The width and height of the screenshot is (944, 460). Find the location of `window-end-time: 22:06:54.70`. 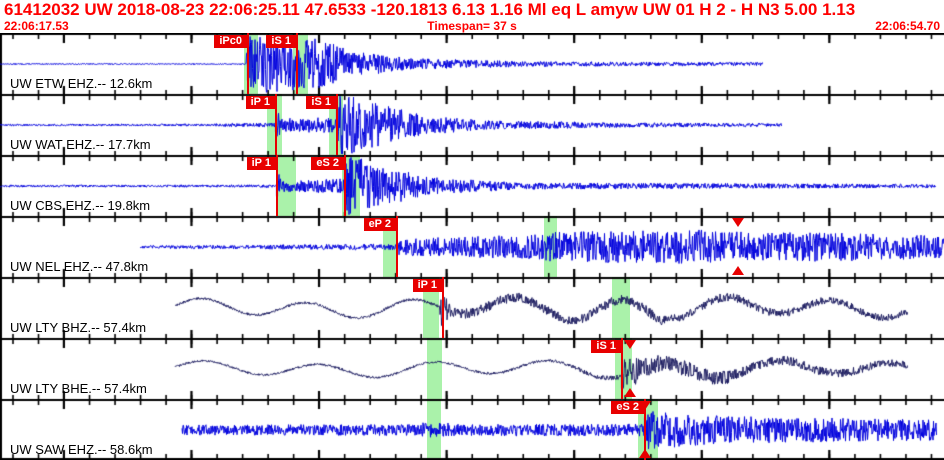

window-end-time: 22:06:54.70 is located at coordinates (907, 26).